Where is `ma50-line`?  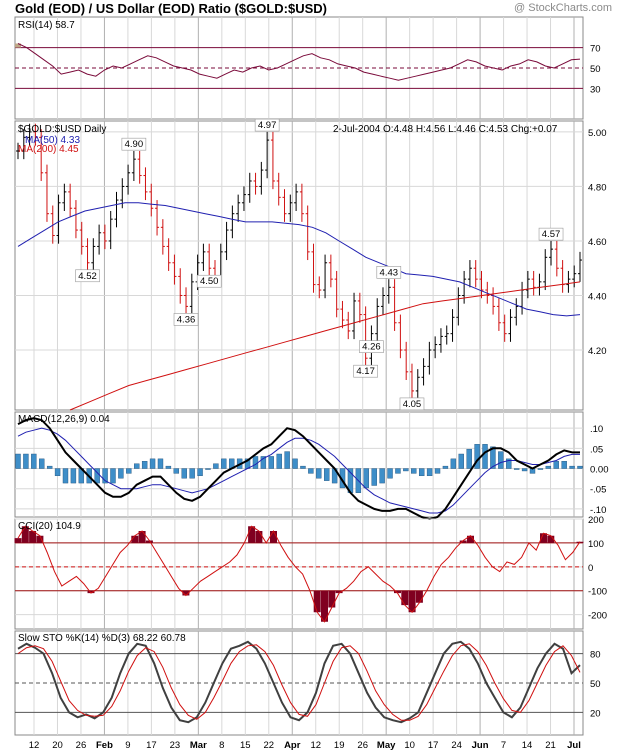
ma50-line is located at coordinates (299, 259).